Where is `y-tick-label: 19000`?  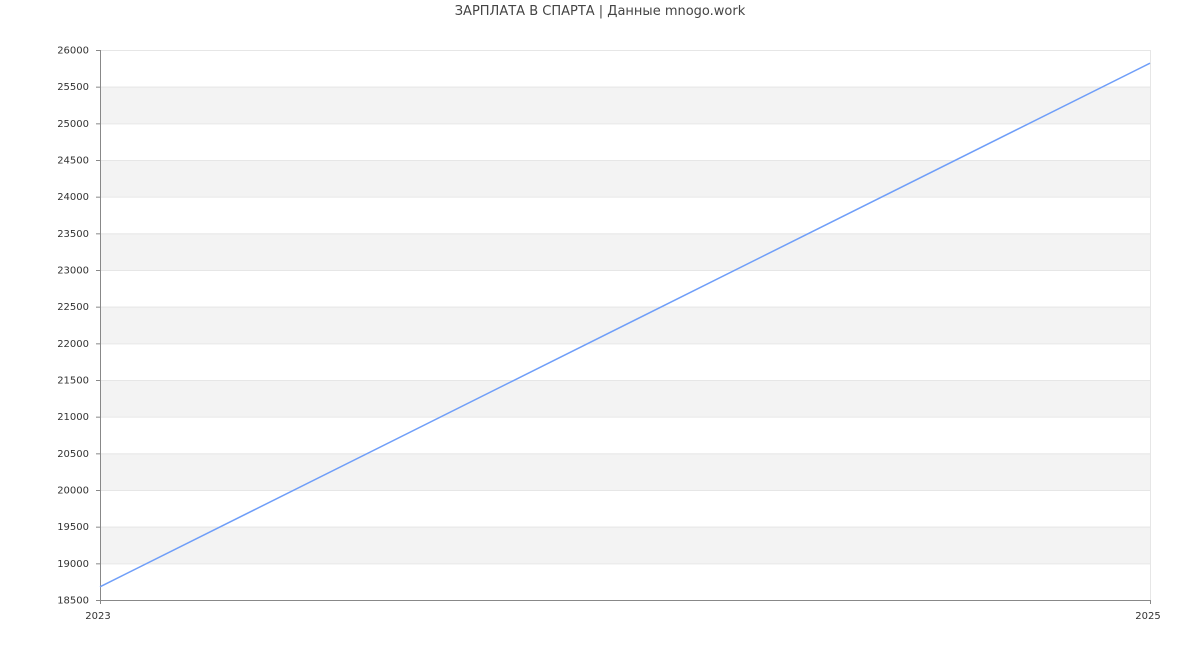
y-tick-label: 19000 is located at coordinates (73, 564).